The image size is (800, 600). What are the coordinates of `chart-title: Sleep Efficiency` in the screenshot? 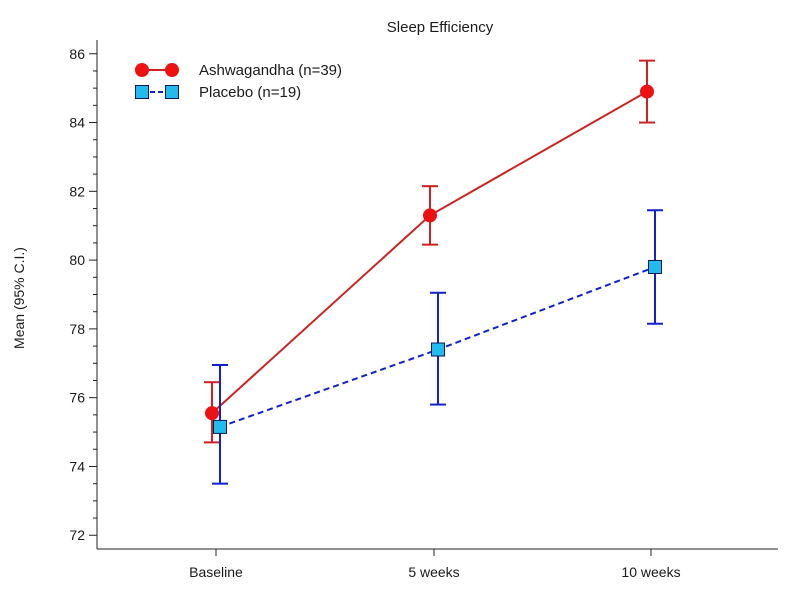 It's located at (440, 27).